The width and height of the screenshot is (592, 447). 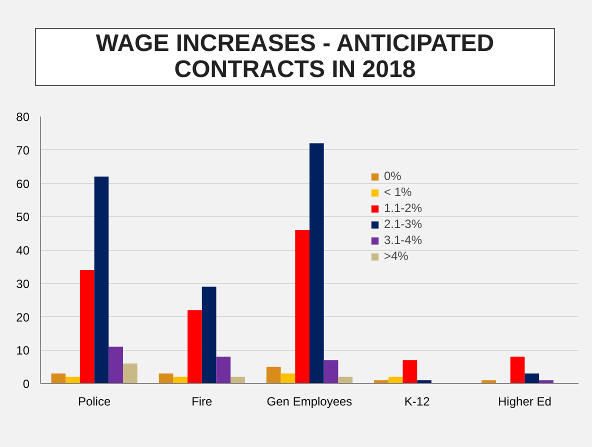 I want to click on y-tick-label: 70, so click(x=23, y=150).